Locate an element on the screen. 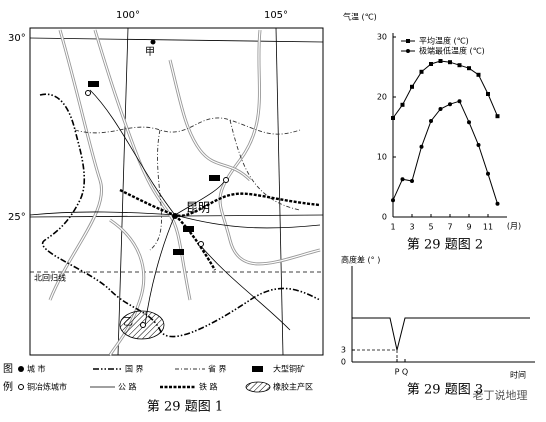 The width and height of the screenshot is (546, 422). y-tick-label: 30 is located at coordinates (382, 37).